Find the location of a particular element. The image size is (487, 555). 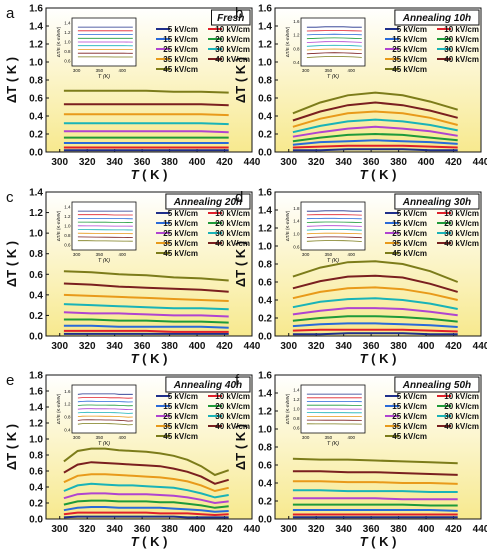

series-line-20kvcm is located at coordinates (375, 505).